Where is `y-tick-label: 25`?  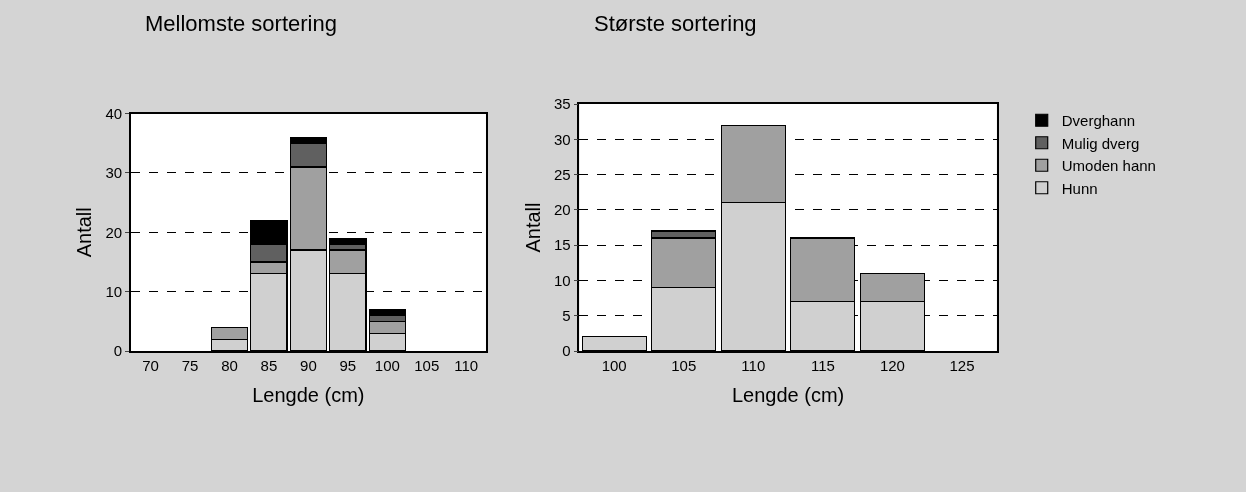 y-tick-label: 25 is located at coordinates (562, 174).